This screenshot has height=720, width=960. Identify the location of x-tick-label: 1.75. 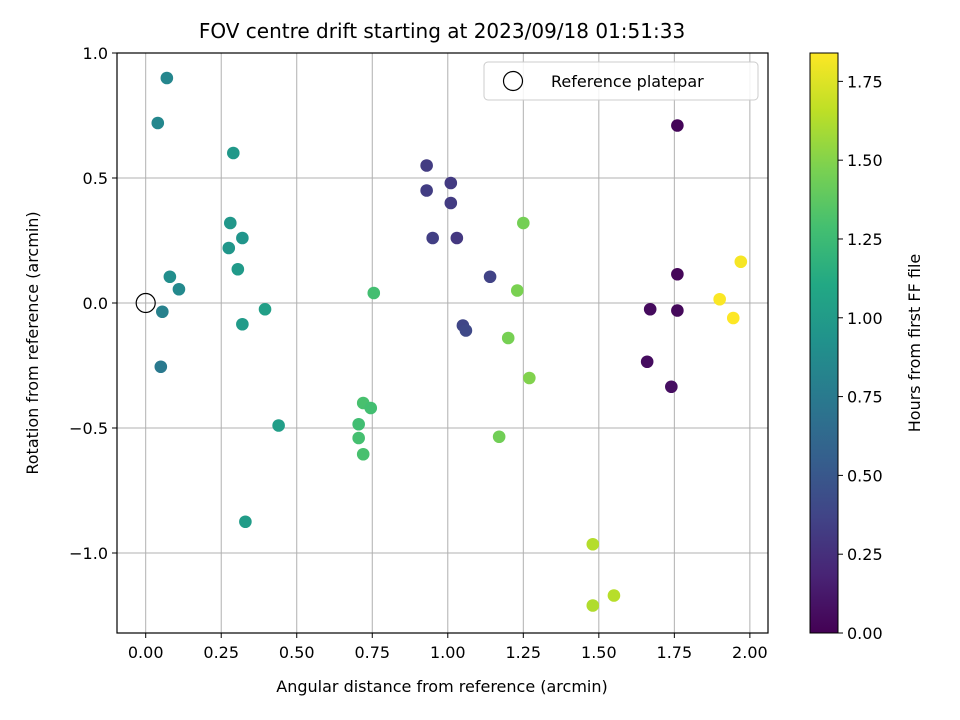
(675, 652).